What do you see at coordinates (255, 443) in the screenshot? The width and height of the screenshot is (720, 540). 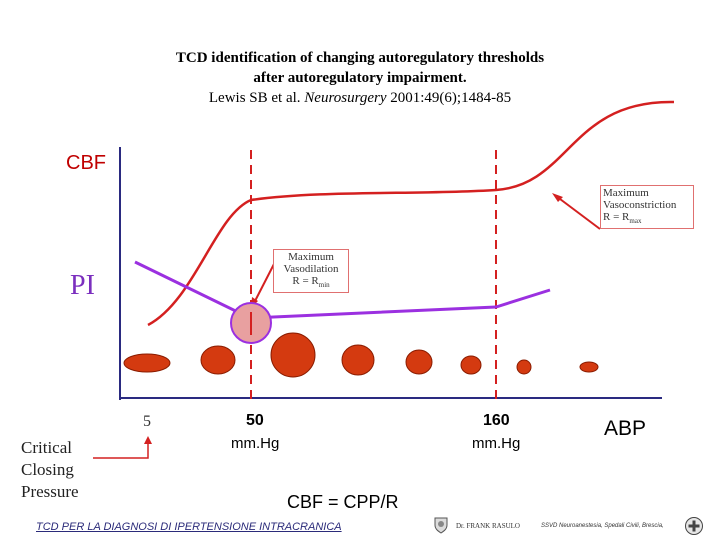 I see `unit-50: mm.Hg` at bounding box center [255, 443].